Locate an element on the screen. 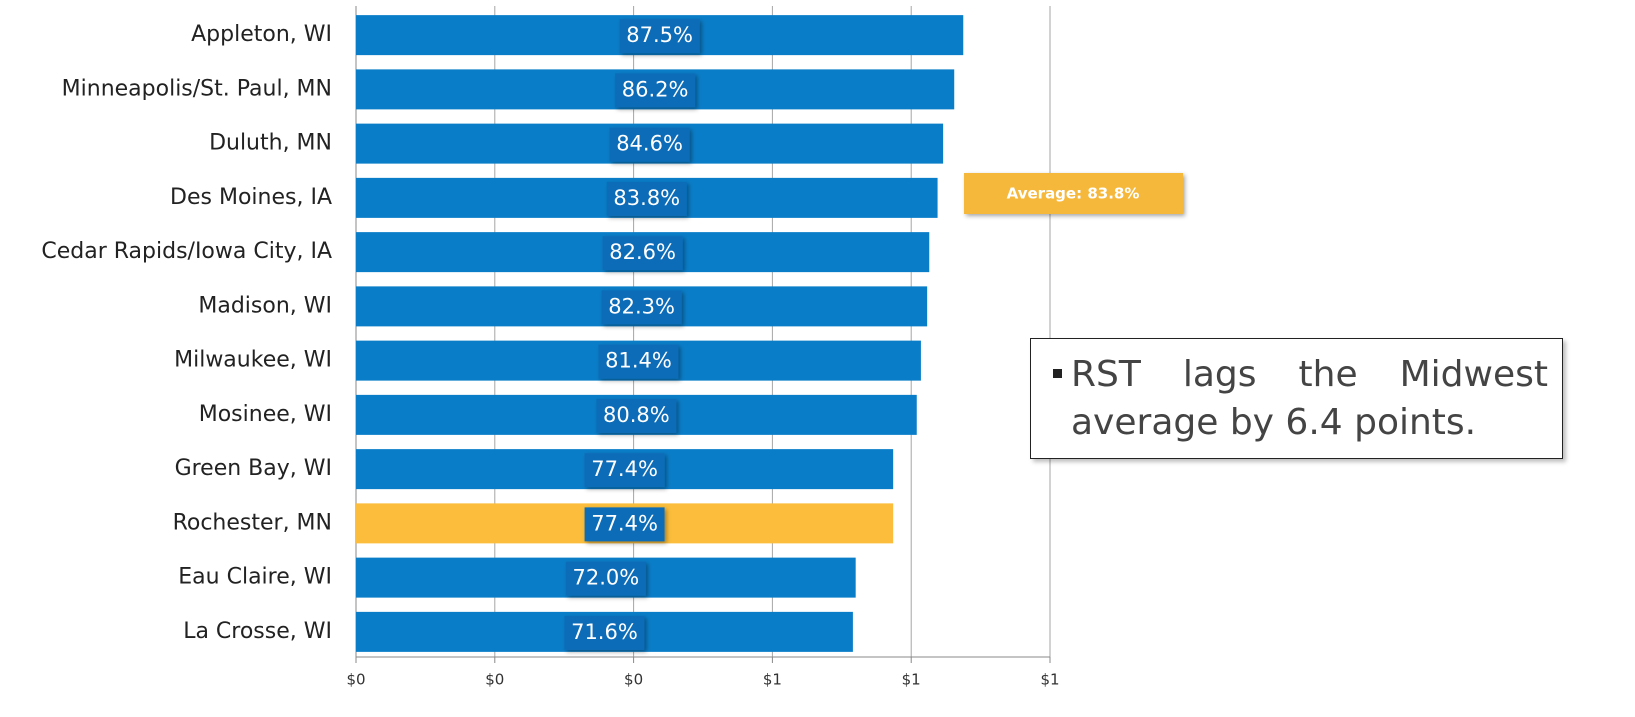 Image resolution: width=1635 pixels, height=717 pixels. value-label: 81.4% is located at coordinates (638, 361).